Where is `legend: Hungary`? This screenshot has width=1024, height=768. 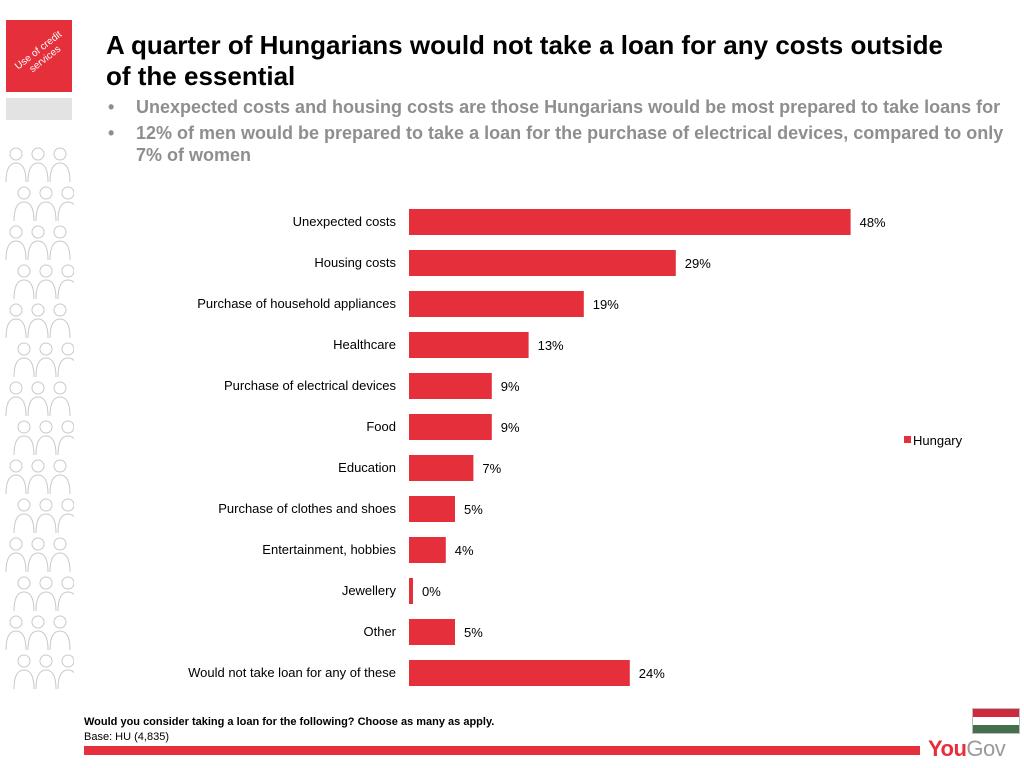
legend: Hungary is located at coordinates (933, 440).